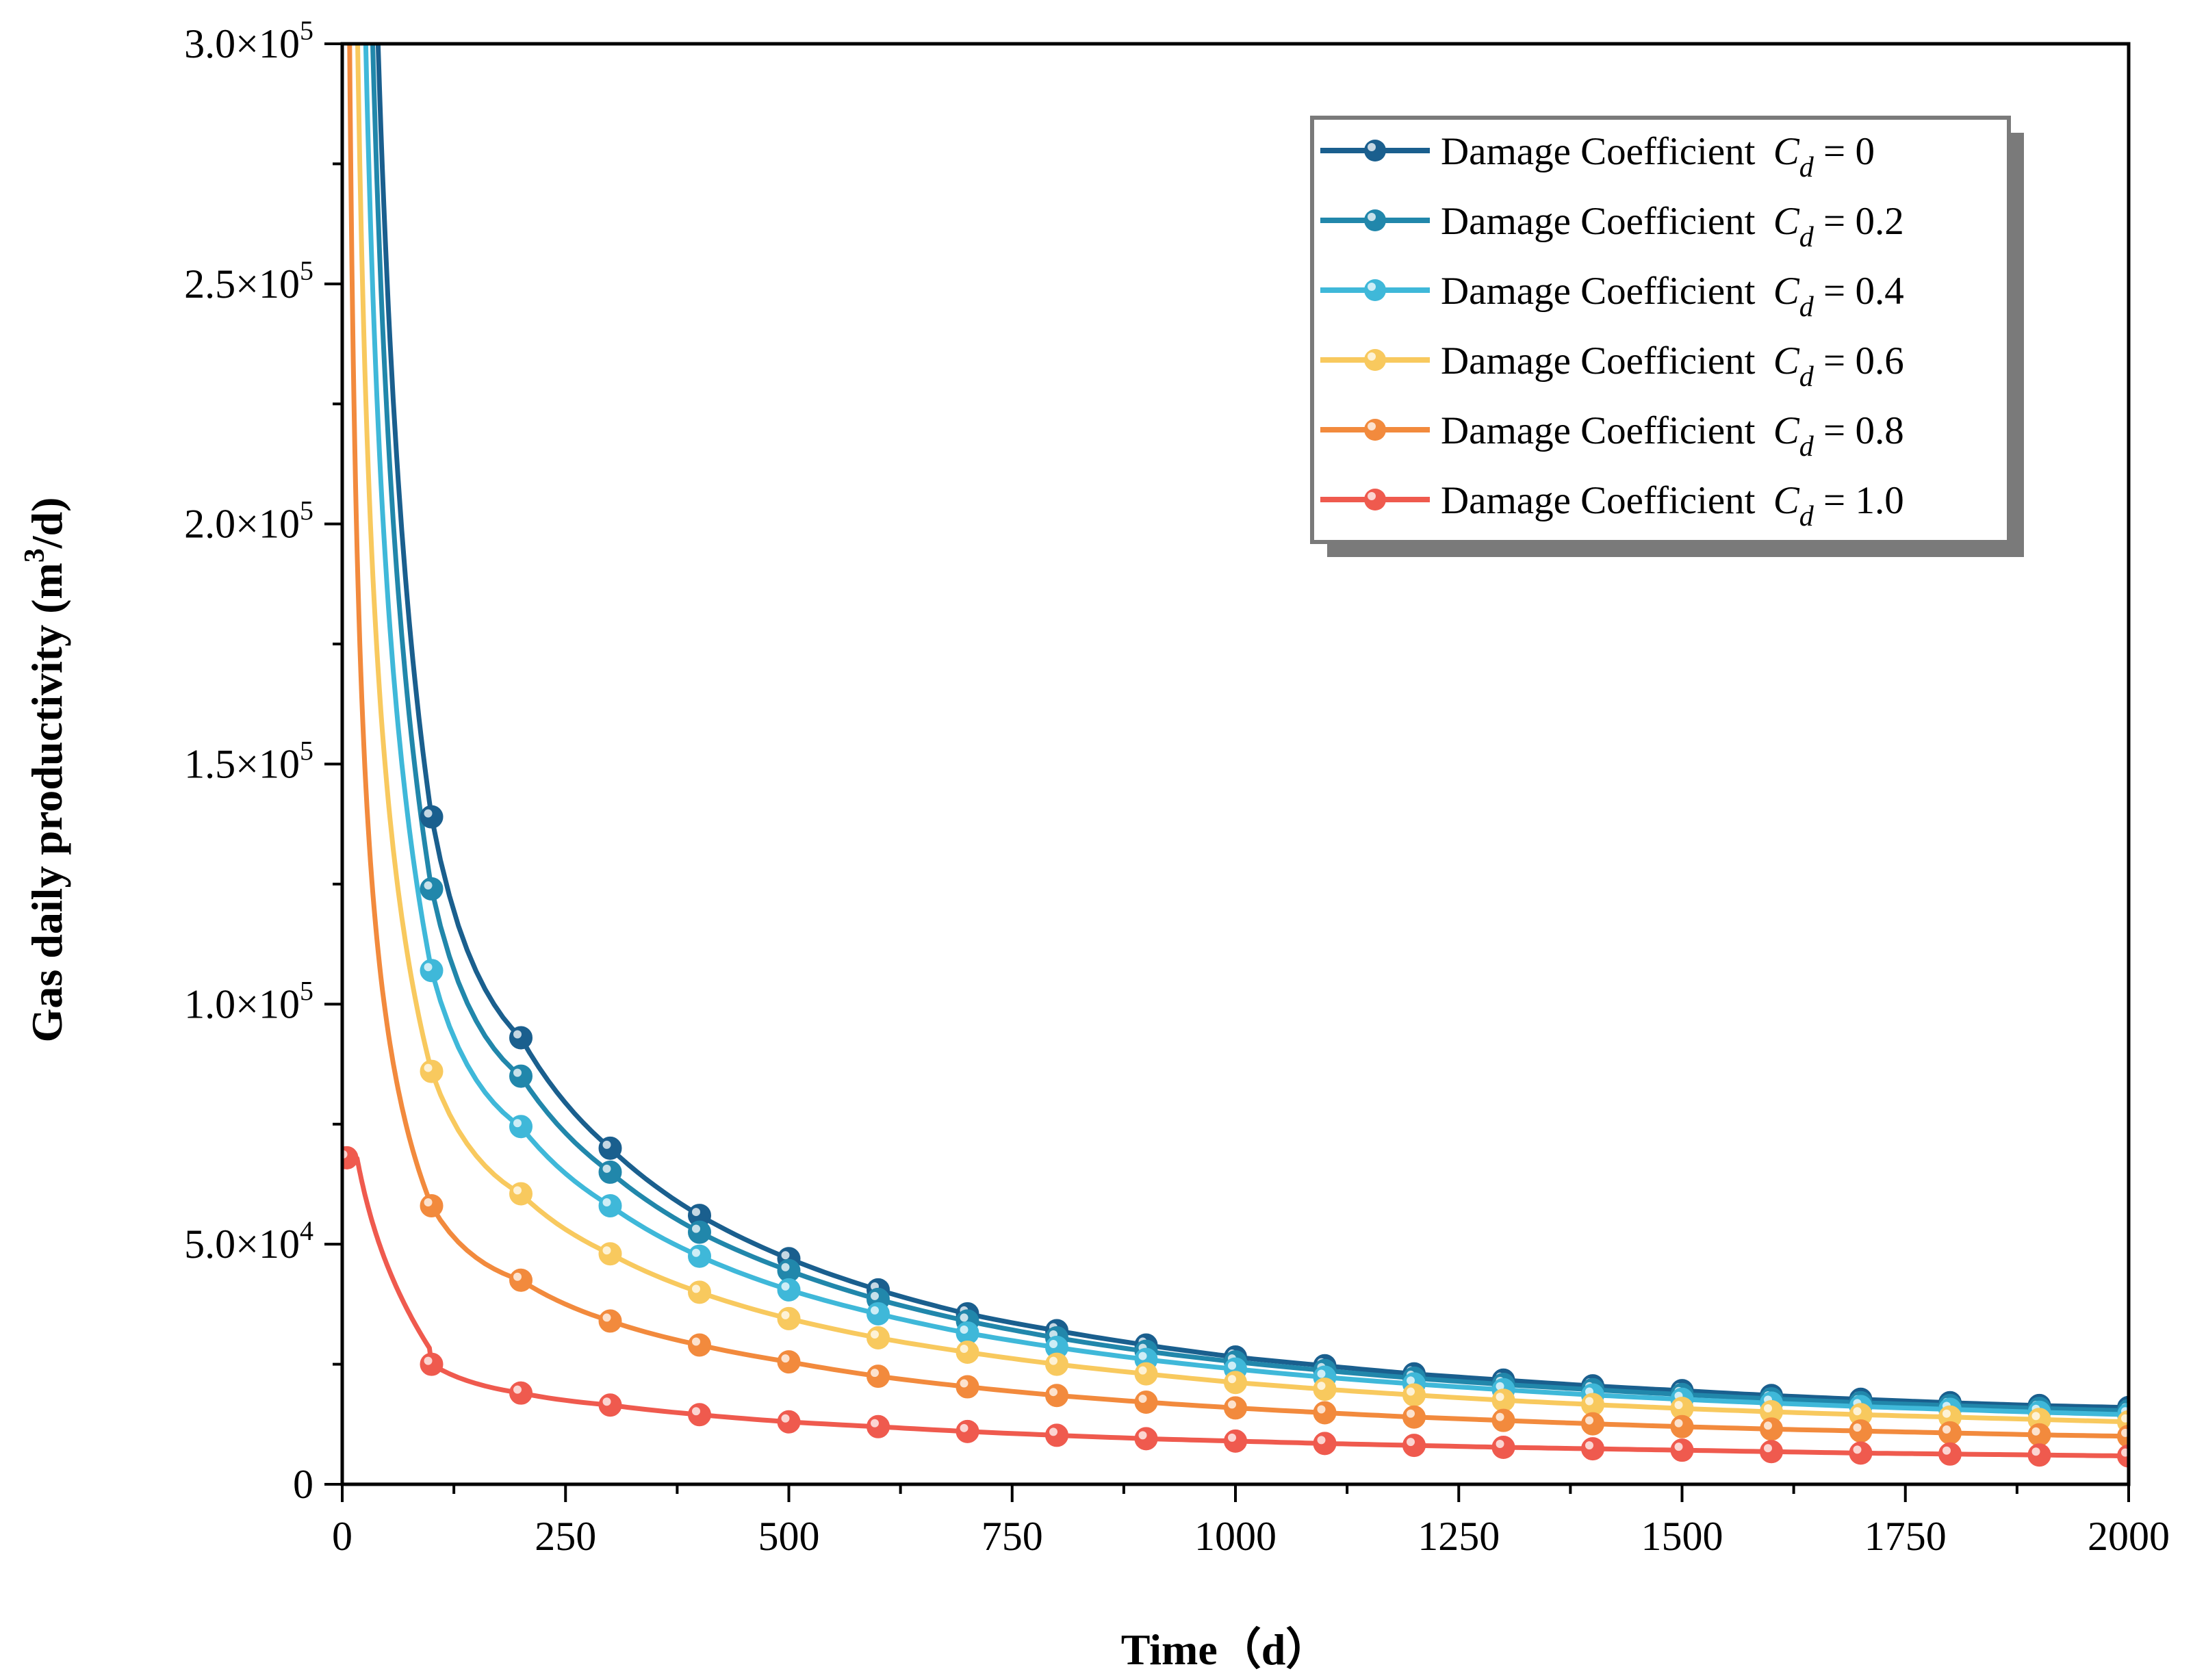 The width and height of the screenshot is (2193, 1680). Describe the element at coordinates (1682, 1536) in the screenshot. I see `x-tick-label: 1500` at that location.